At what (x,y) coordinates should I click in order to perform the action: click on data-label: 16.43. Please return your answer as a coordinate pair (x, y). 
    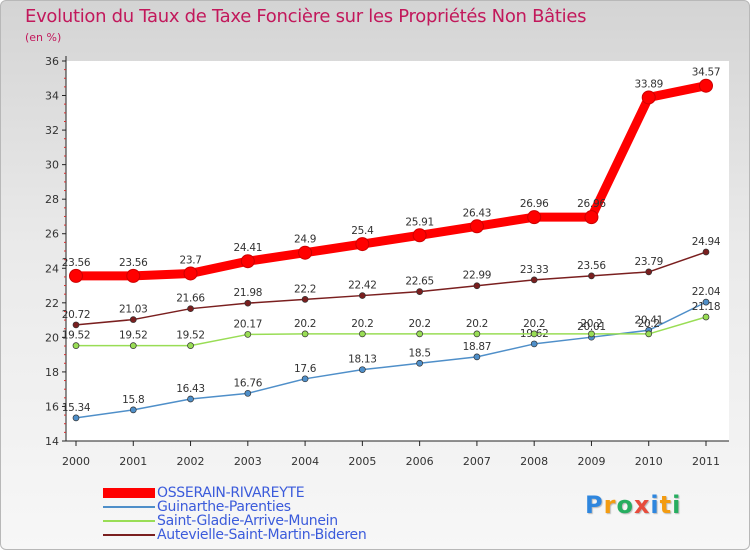
    Looking at the image, I should click on (190, 389).